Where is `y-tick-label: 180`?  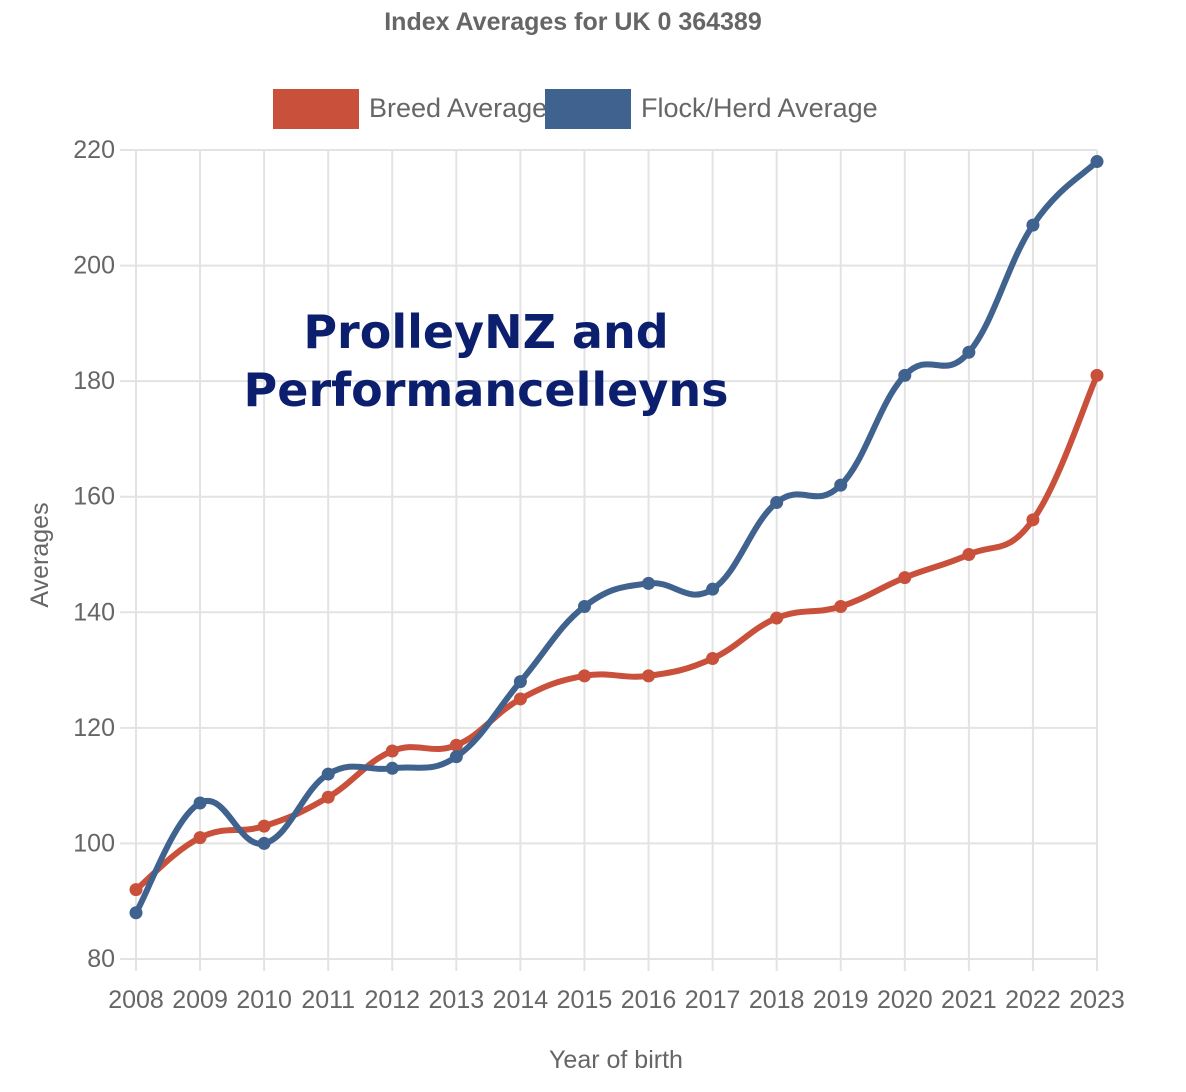
y-tick-label: 180 is located at coordinates (94, 381).